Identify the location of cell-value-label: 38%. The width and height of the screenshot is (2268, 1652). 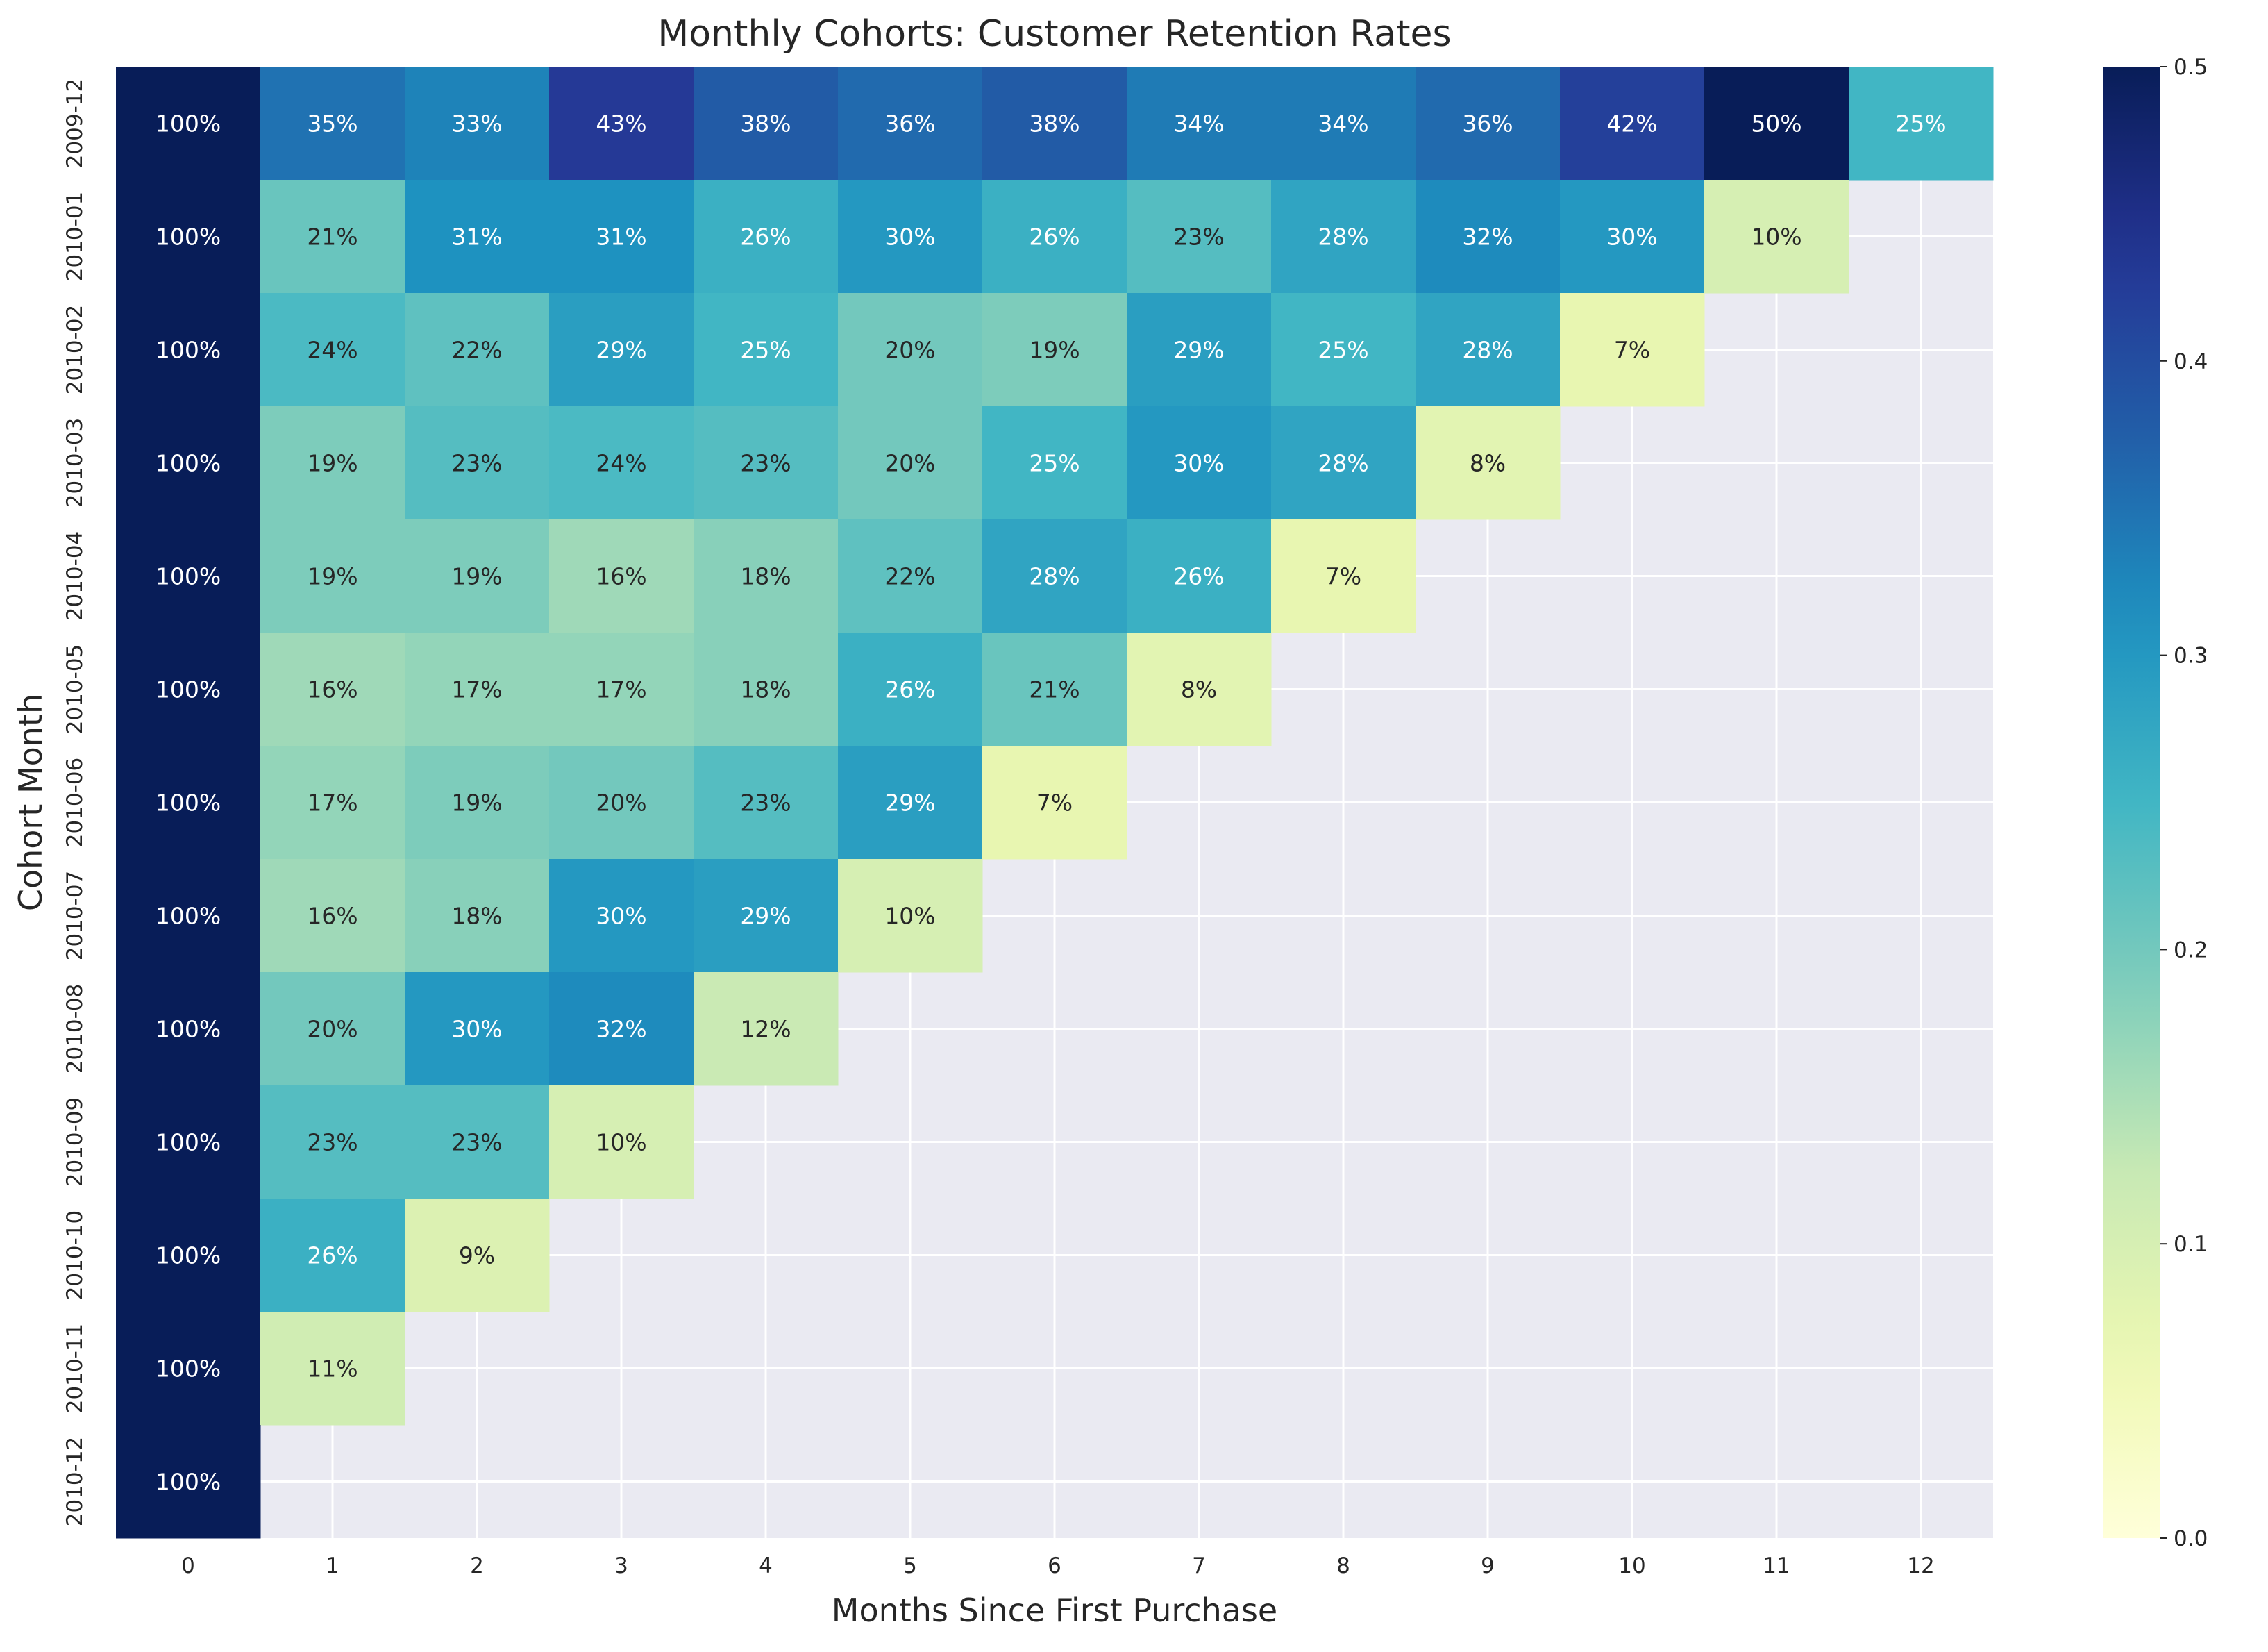
(1054, 123).